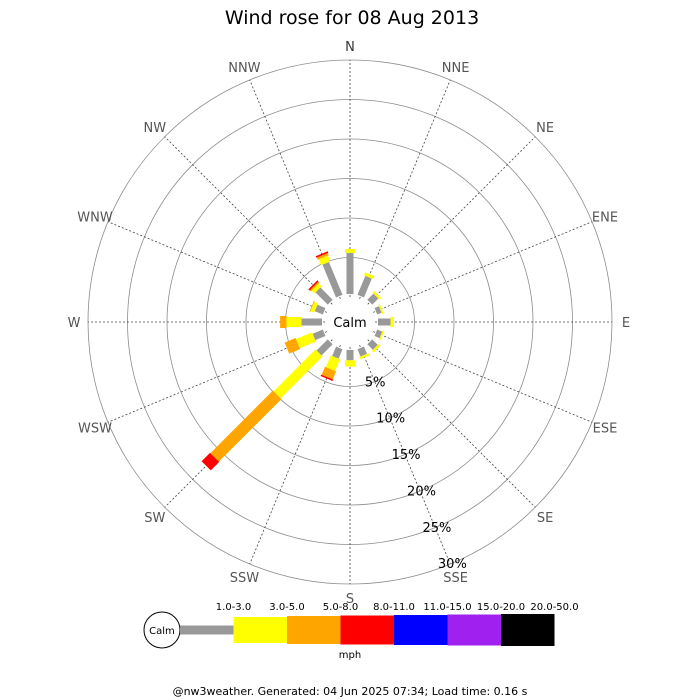 This screenshot has width=700, height=700. Describe the element at coordinates (155, 128) in the screenshot. I see `direction-label-nw: NW` at that location.